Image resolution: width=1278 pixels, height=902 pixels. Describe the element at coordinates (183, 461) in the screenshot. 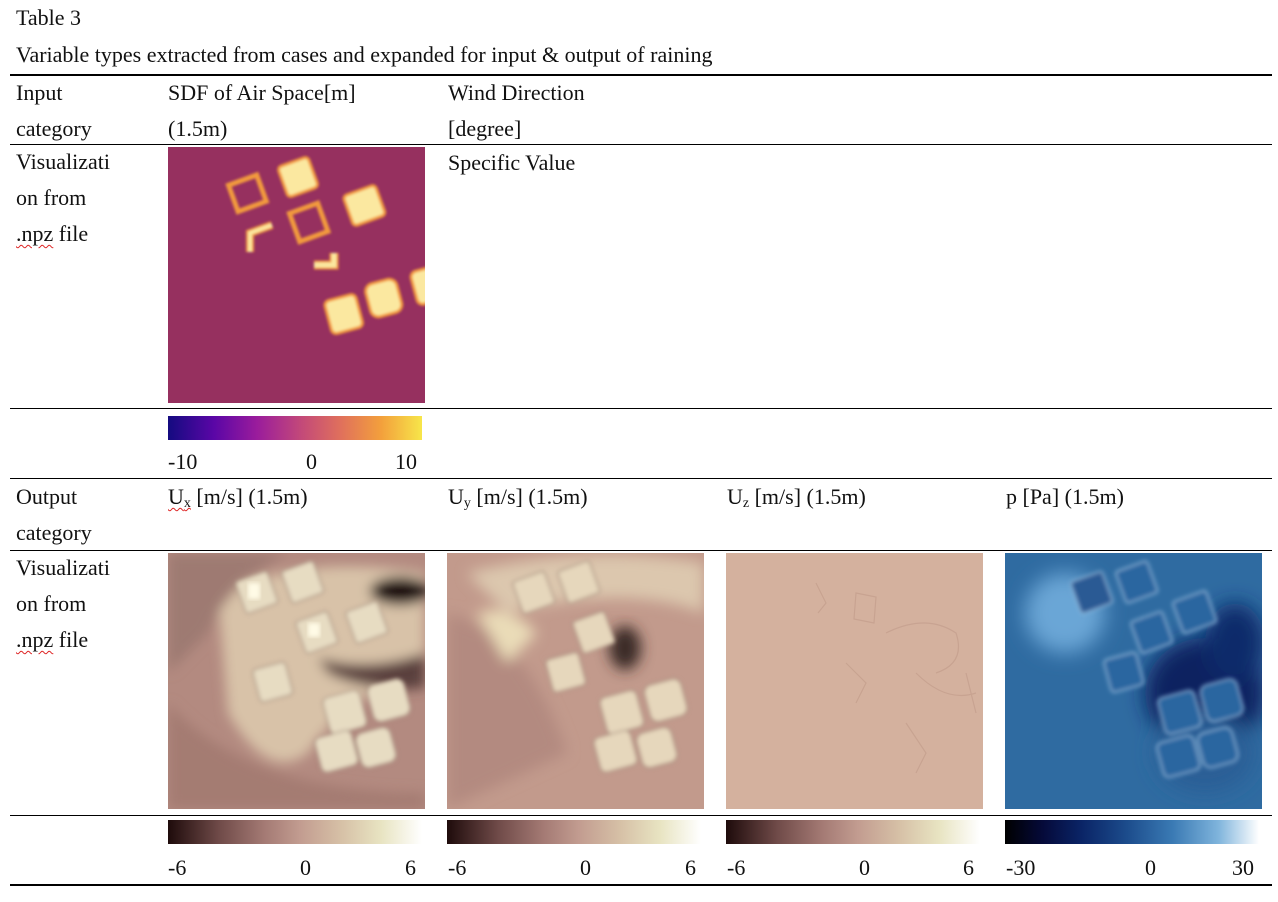

I see `colorbar-tick: -10` at that location.